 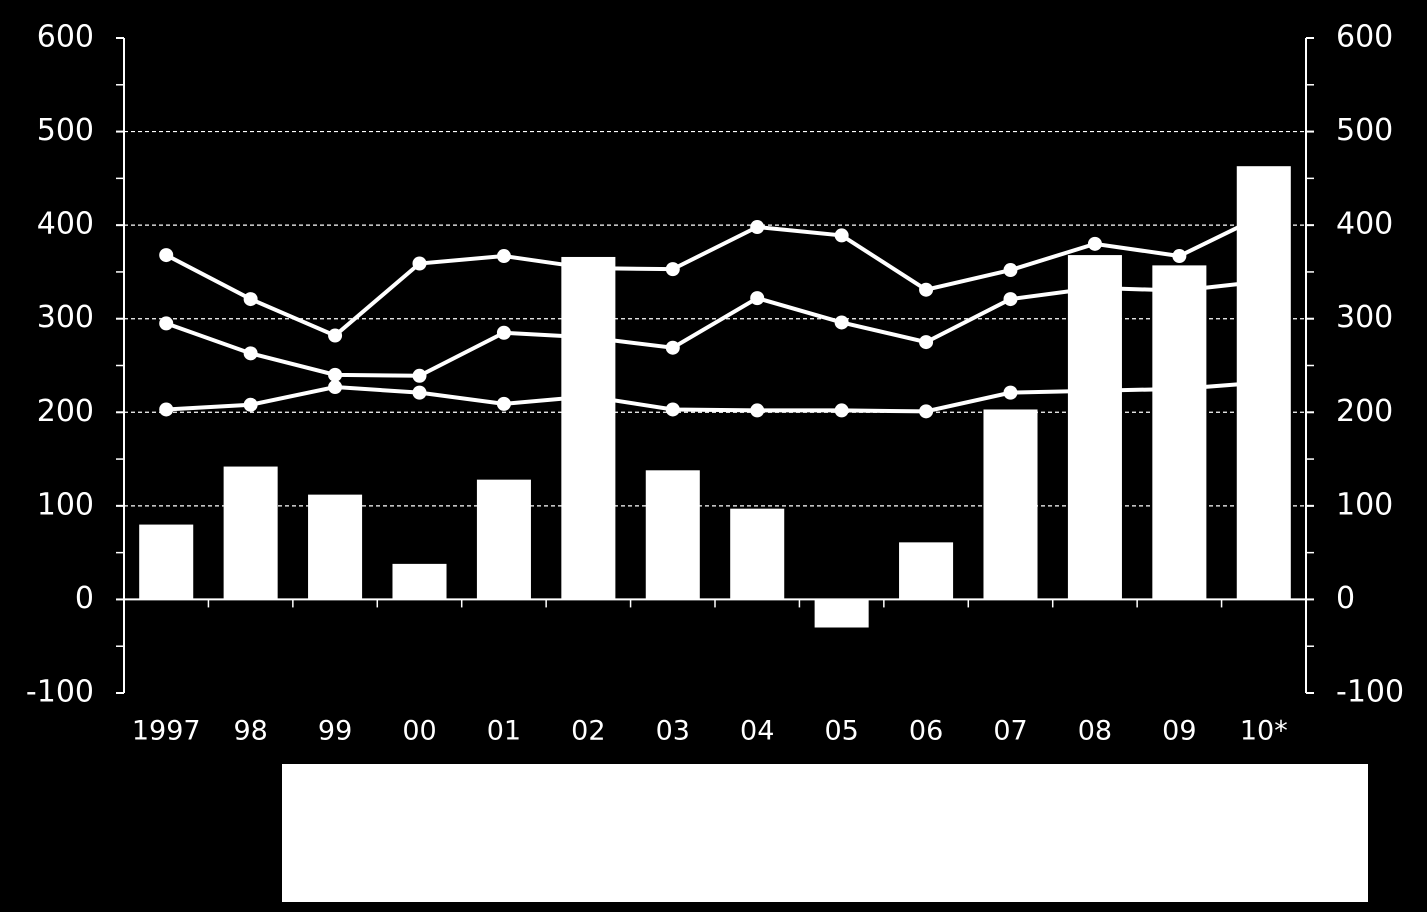 I want to click on y-tick-label: 0, so click(x=84, y=598).